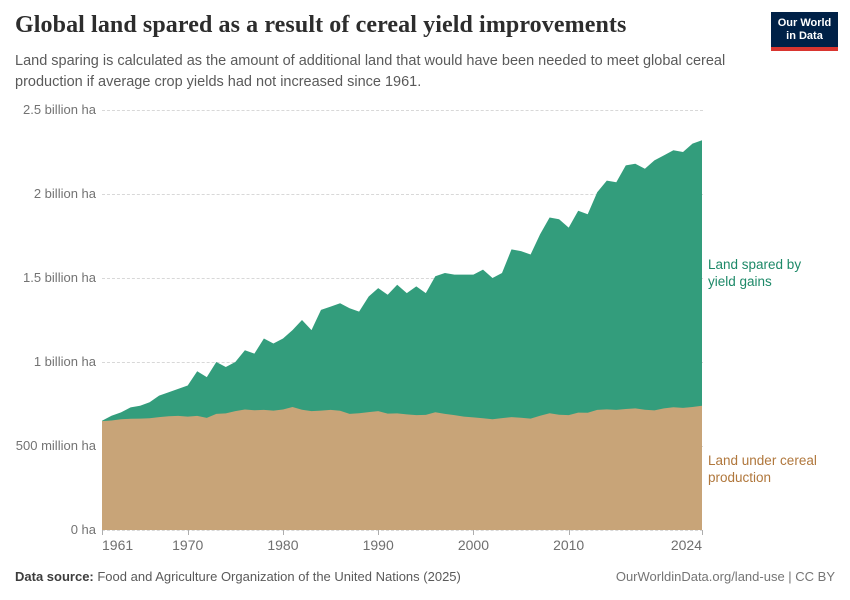 The image size is (850, 600). I want to click on x-axis-label: 2000, so click(473, 545).